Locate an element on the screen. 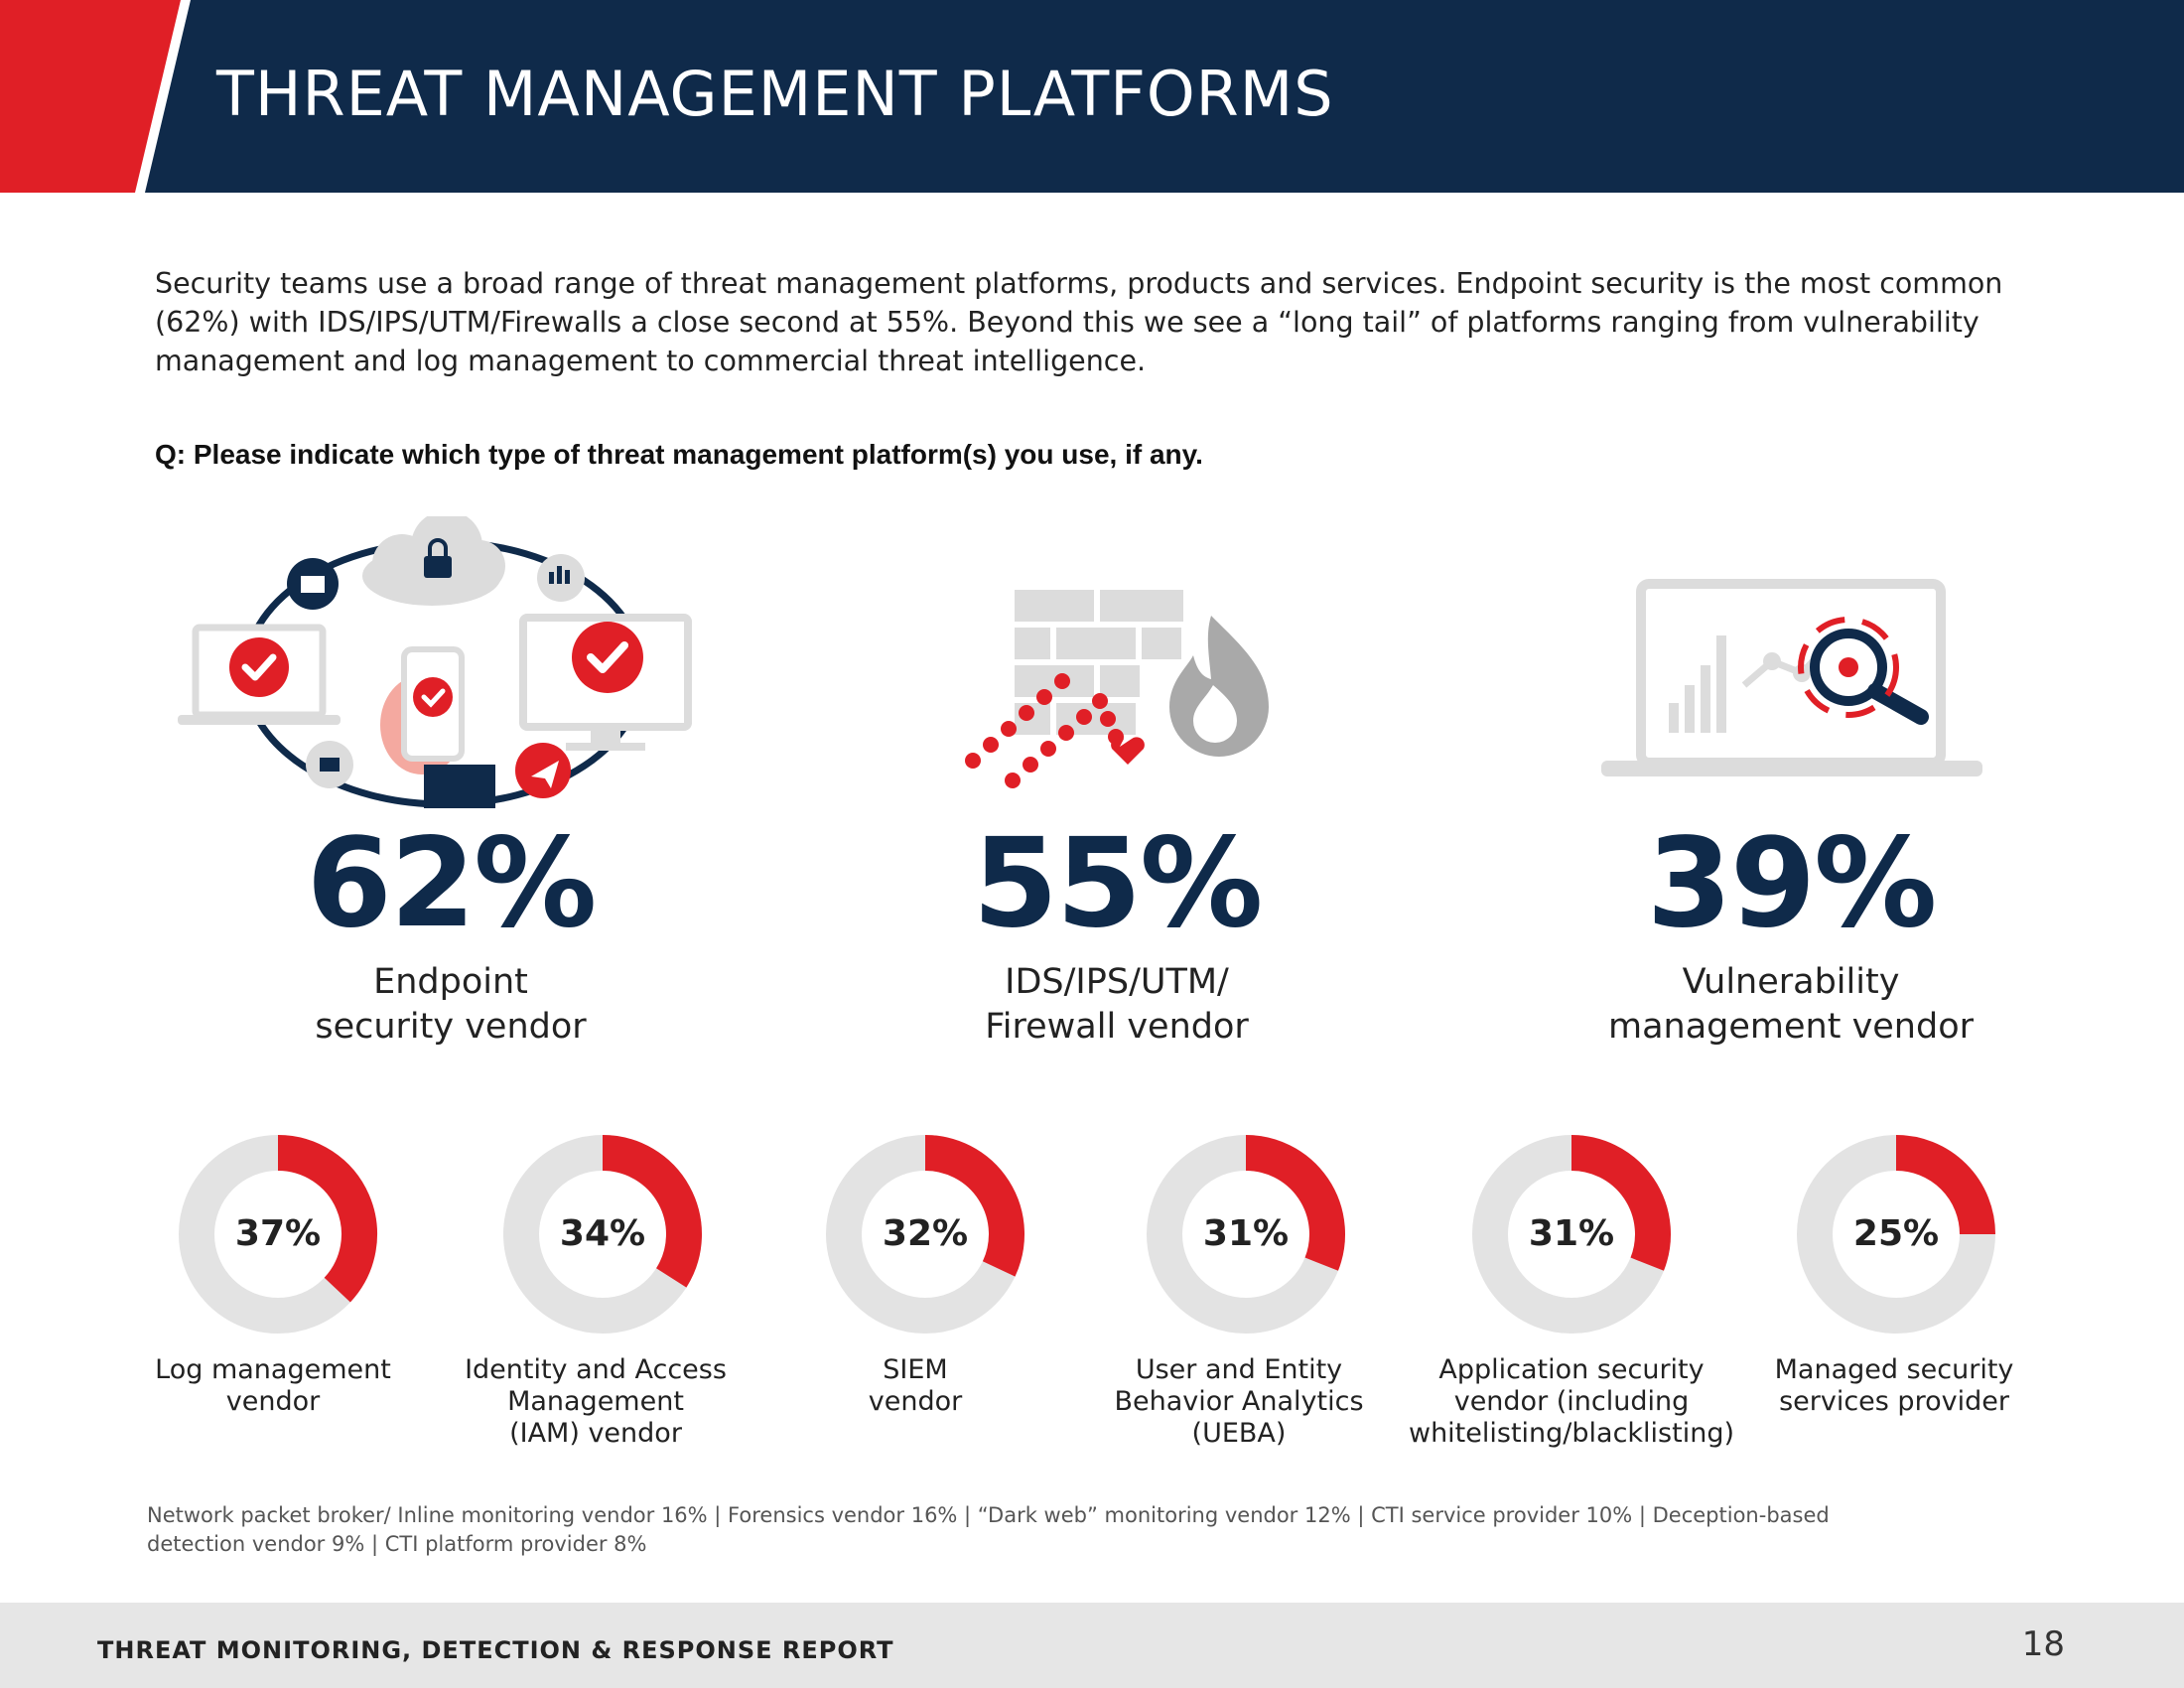 The height and width of the screenshot is (1688, 2184). label-line: SIEM is located at coordinates (915, 1369).